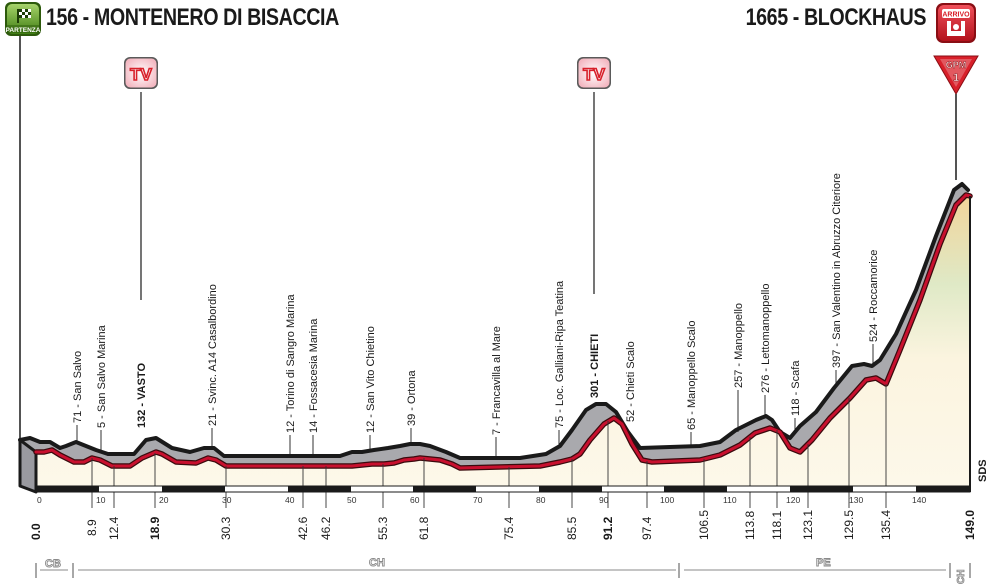 The width and height of the screenshot is (994, 588). I want to click on tick-label: 90, so click(604, 500).